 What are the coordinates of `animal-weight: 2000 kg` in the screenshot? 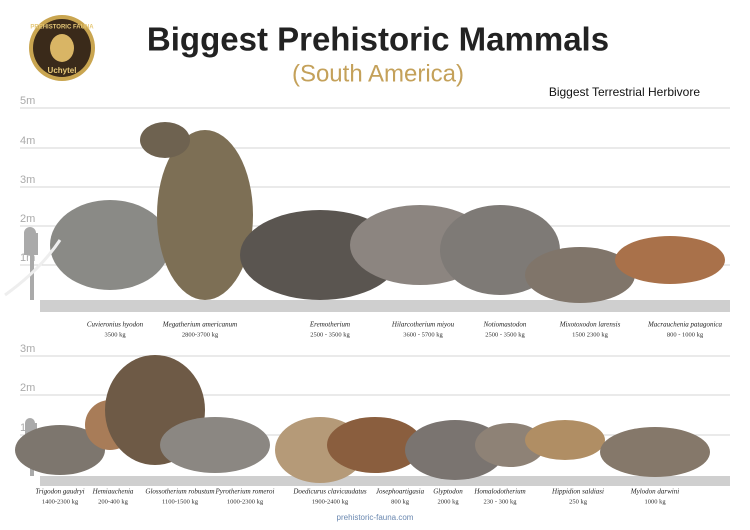 It's located at (448, 501).